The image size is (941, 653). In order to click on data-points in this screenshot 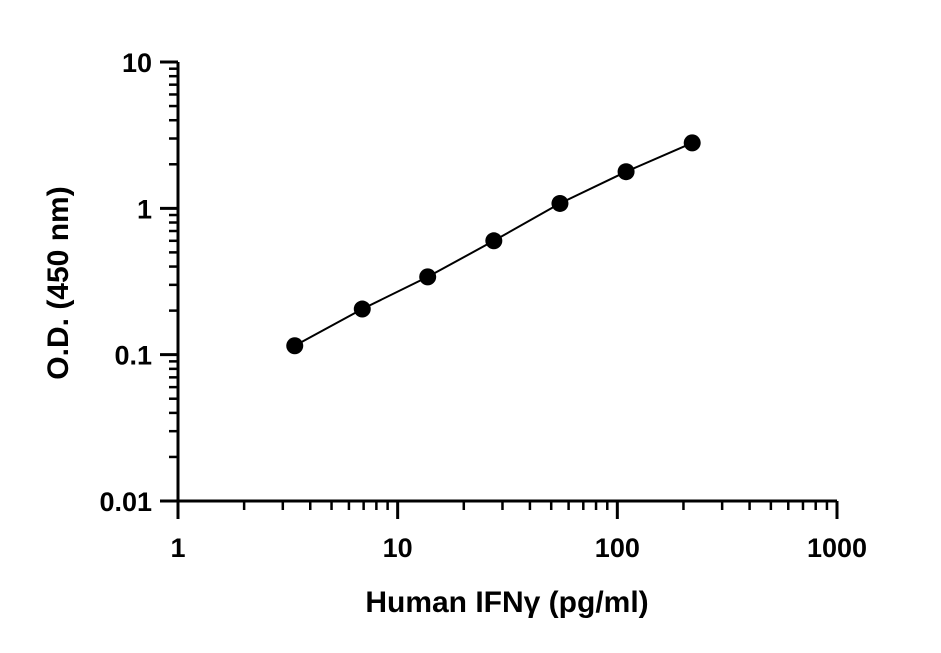, I will do `click(493, 244)`.